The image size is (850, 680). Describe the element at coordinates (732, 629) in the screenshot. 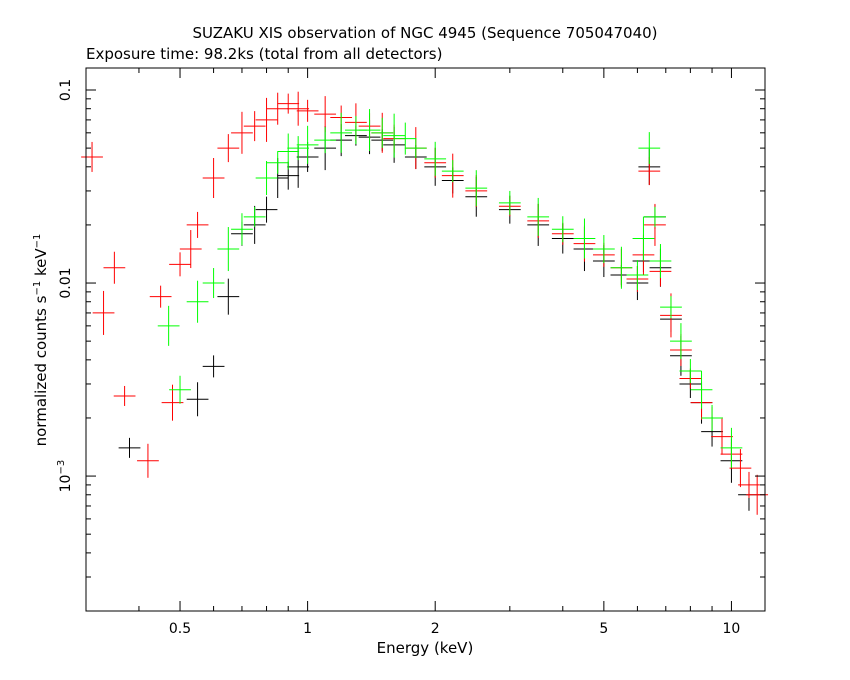

I see `x-tick-label: 10` at that location.